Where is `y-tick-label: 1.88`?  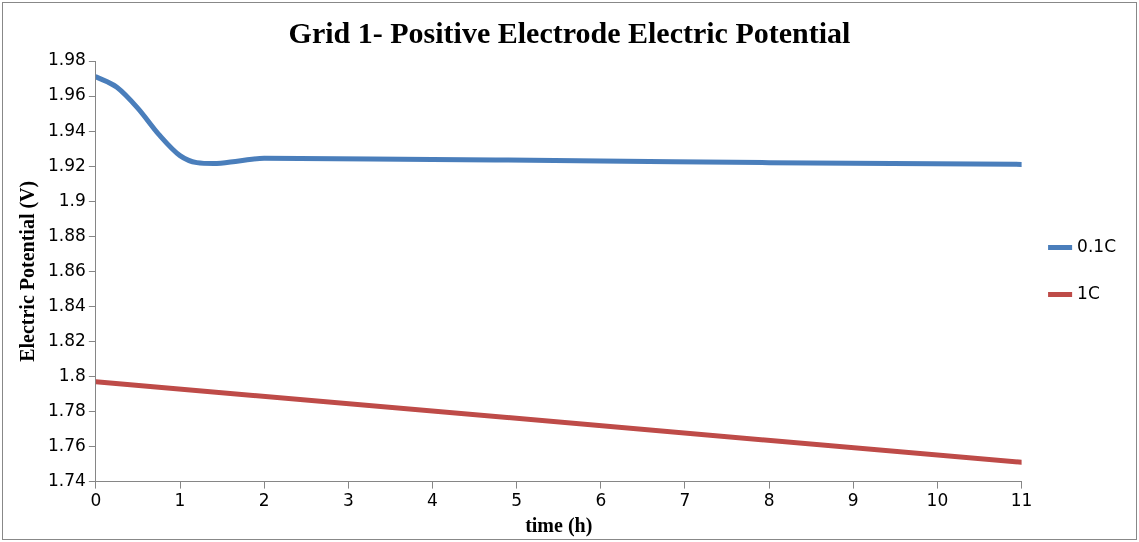 y-tick-label: 1.88 is located at coordinates (66, 234).